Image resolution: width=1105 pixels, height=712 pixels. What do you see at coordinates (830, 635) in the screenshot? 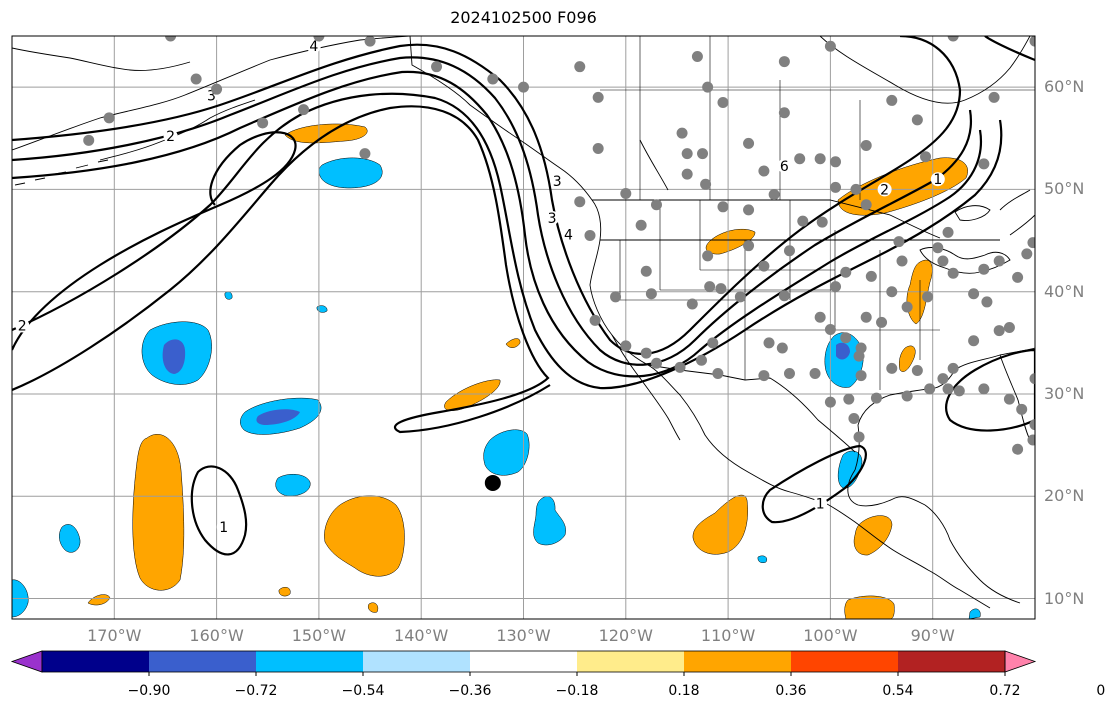
I see `longitude-label: 100°W` at bounding box center [830, 635].